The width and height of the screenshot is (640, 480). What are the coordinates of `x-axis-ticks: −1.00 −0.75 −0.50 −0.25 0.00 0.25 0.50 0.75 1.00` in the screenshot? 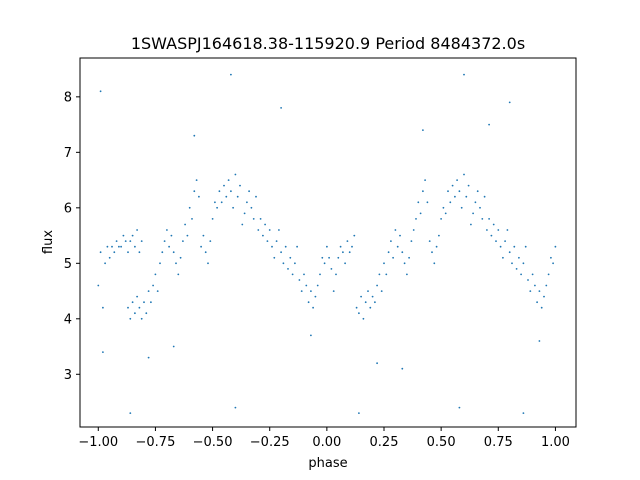 It's located at (324, 438).